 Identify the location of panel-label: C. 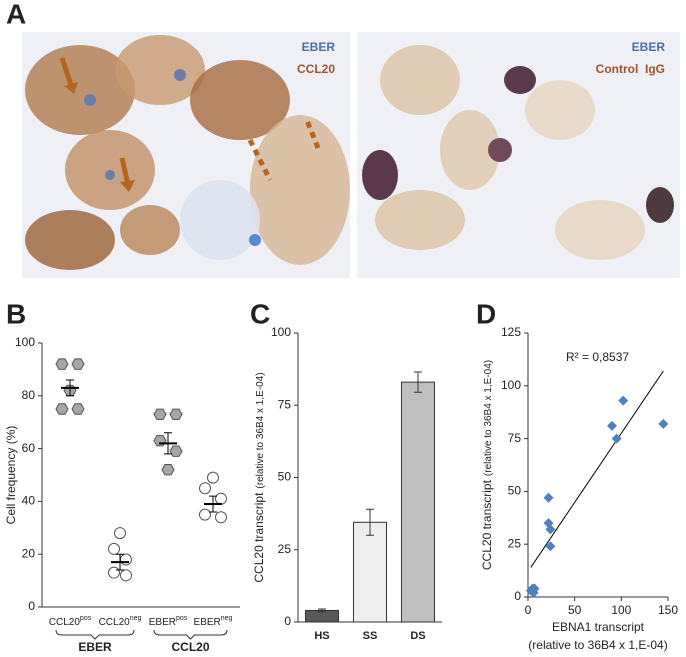
(260, 313).